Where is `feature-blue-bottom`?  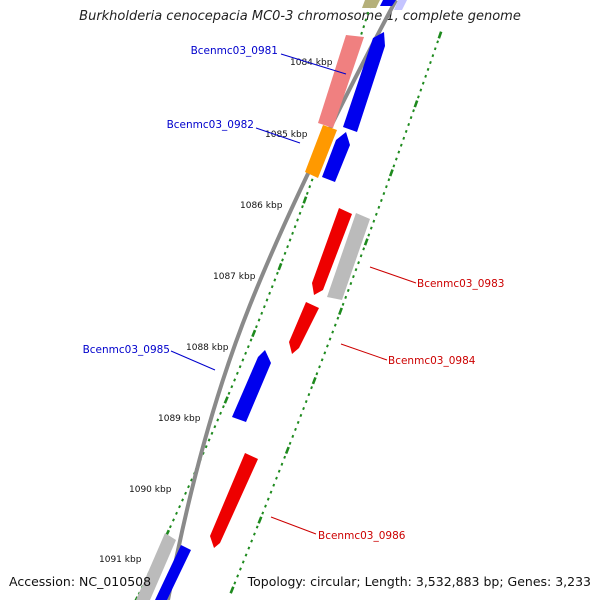
feature-blue-bottom is located at coordinates (173, 572).